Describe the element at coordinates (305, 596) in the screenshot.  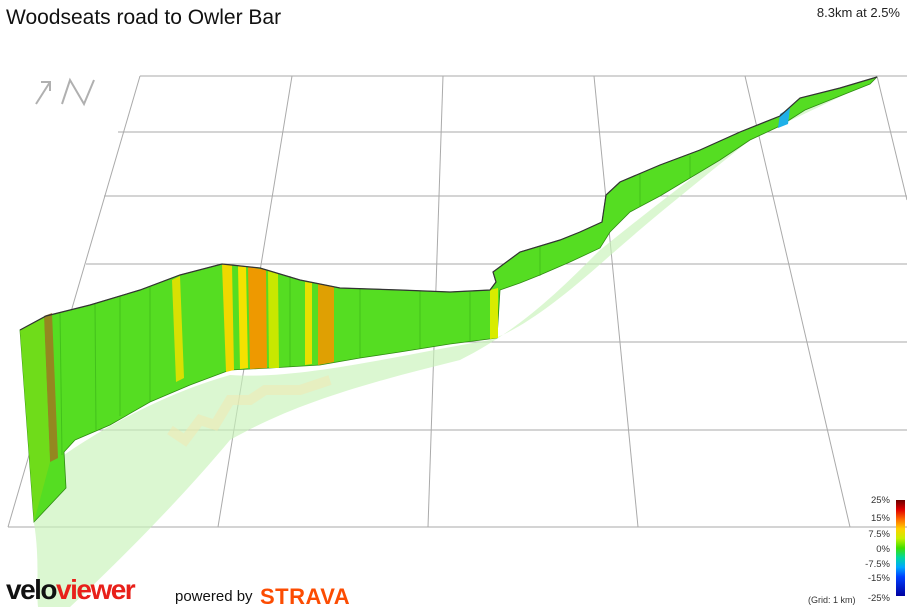
I see `strava-logo: STRAVA` at that location.